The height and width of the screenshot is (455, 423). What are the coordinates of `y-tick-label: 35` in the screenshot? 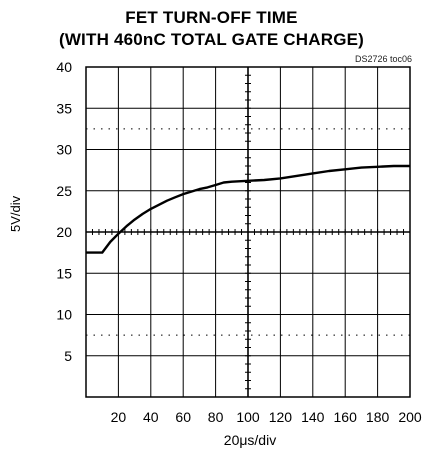 It's located at (64, 108).